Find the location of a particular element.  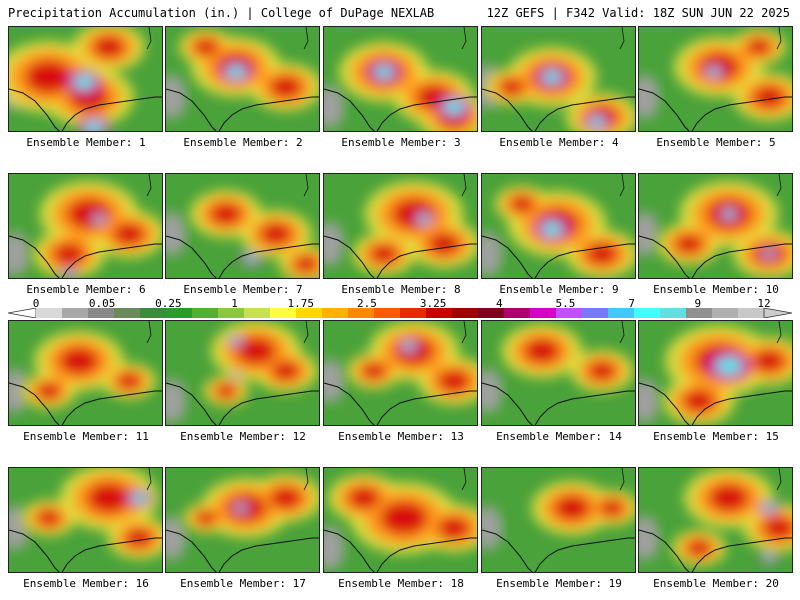

colorbar-tick-label: 1.75 is located at coordinates (300, 303).